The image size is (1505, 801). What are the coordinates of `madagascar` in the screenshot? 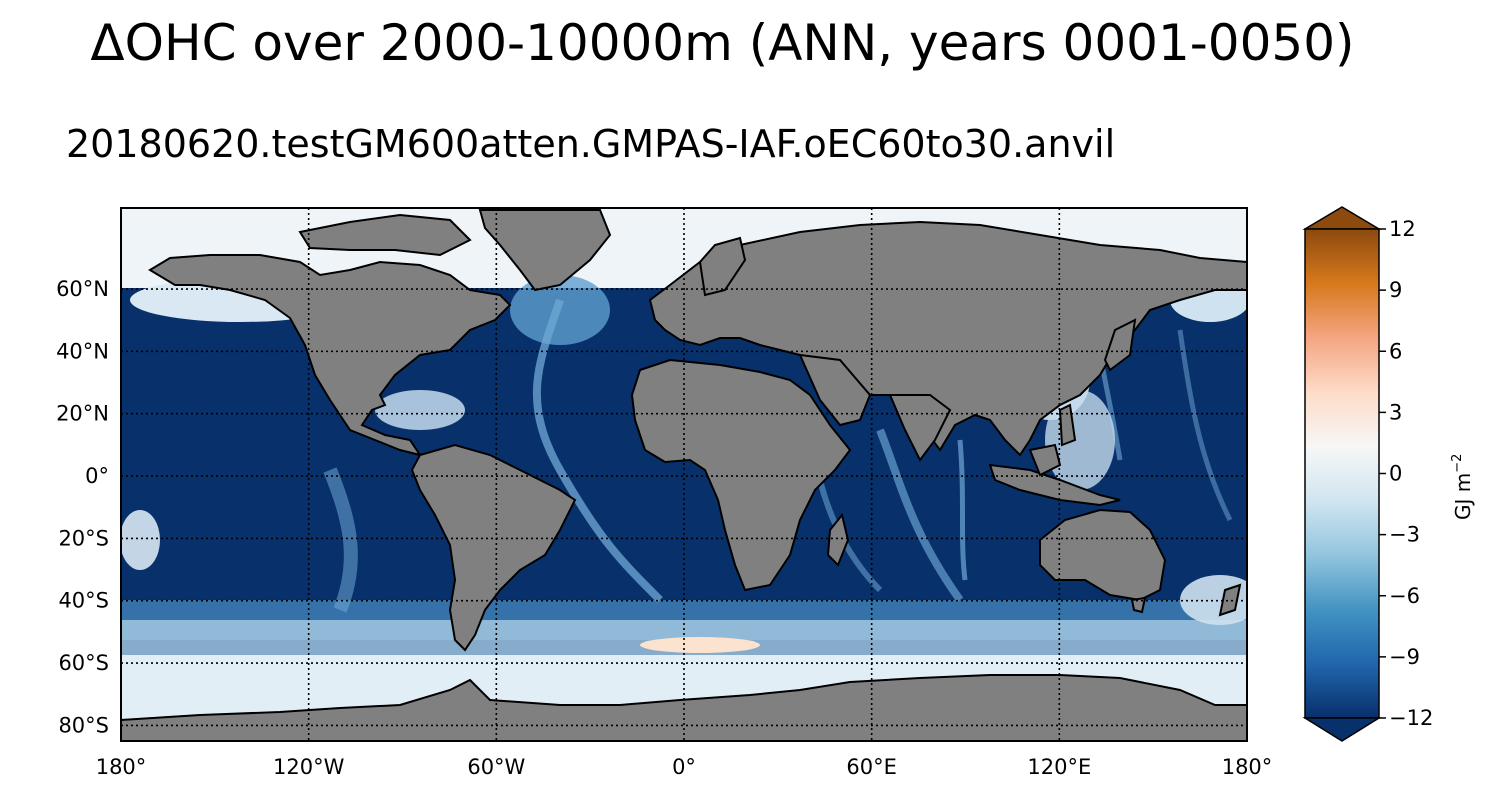 It's located at (838, 539).